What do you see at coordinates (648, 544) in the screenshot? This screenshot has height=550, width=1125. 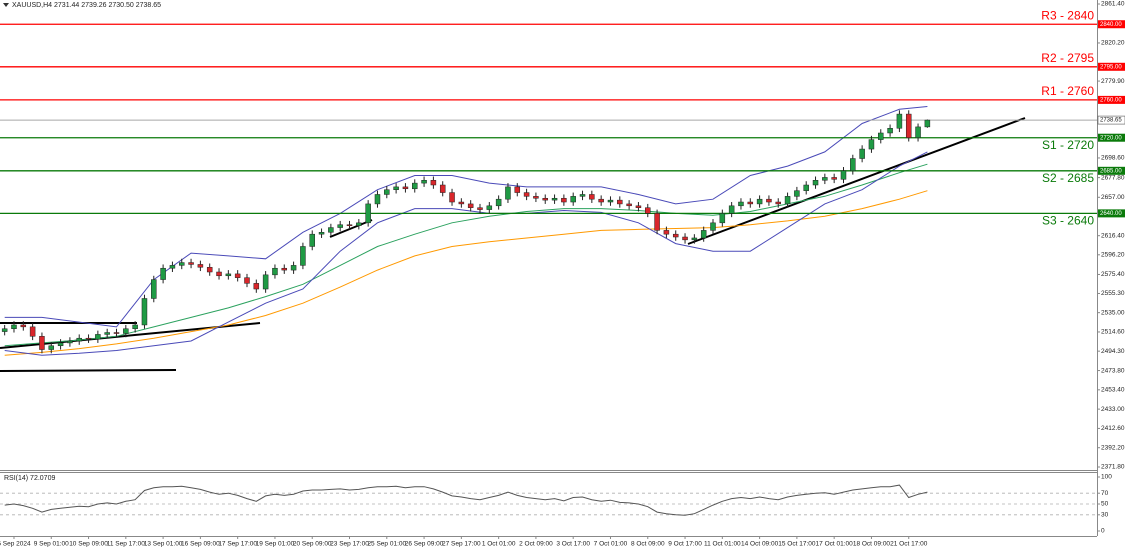 I see `x-tick-label: 8 Oct 09:00` at bounding box center [648, 544].